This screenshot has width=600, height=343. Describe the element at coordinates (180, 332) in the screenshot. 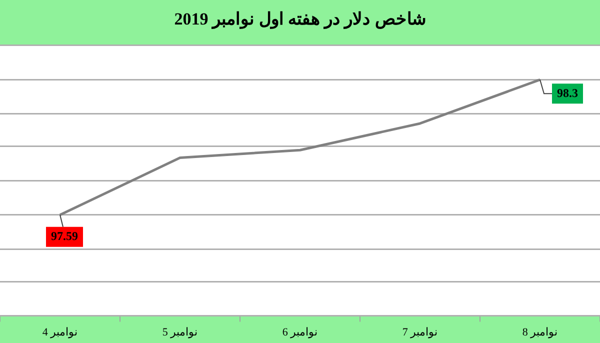

I see `x-tick-label: 5 نوامبر` at that location.